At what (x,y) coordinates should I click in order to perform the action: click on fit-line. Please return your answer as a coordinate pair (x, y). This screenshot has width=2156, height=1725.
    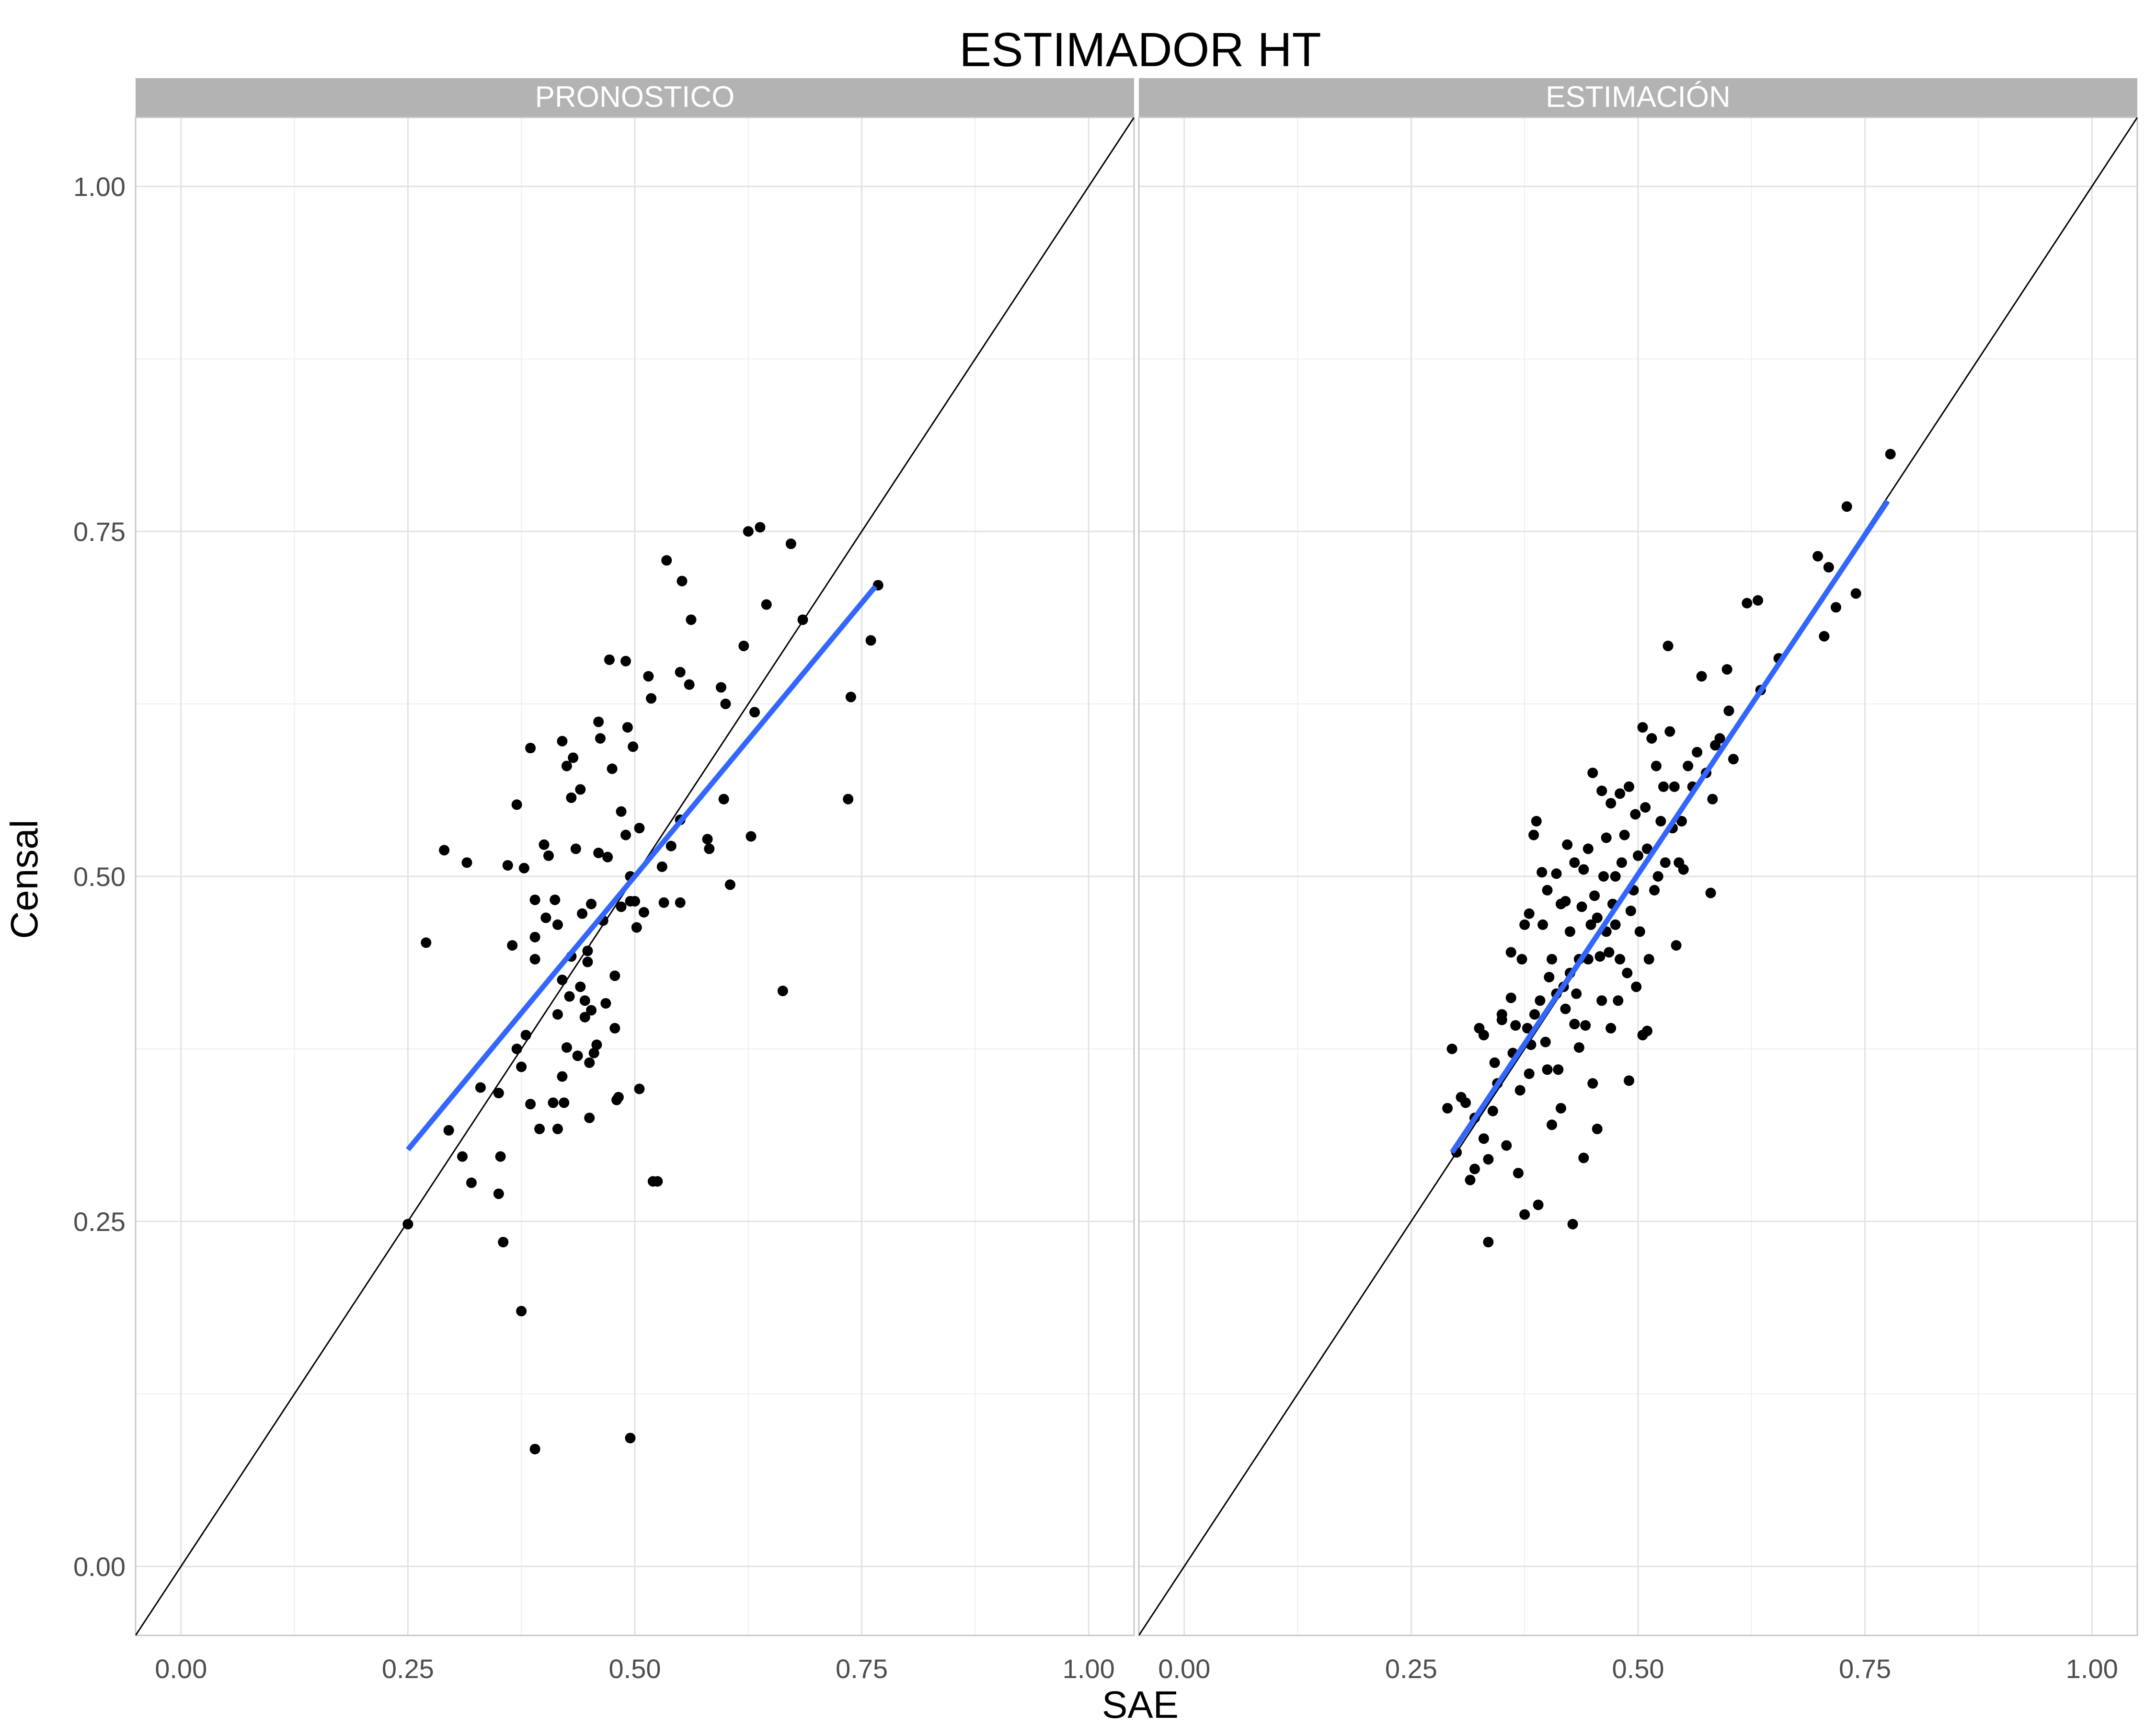
    Looking at the image, I should click on (642, 868).